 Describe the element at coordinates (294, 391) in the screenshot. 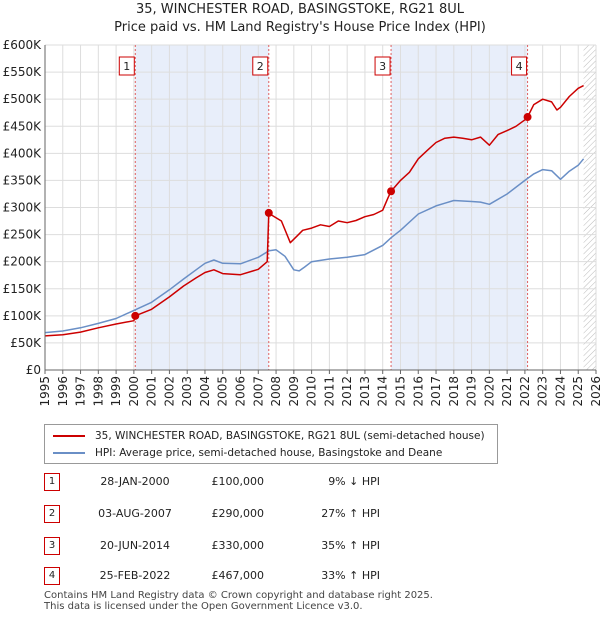

I see `x-tick-label: 2009` at that location.